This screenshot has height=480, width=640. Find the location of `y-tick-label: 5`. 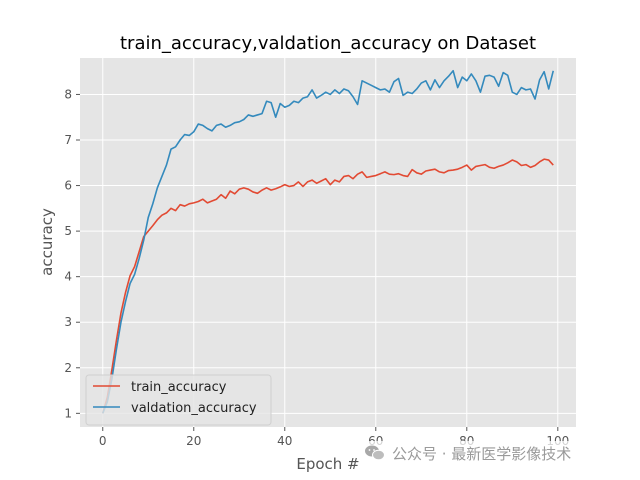

y-tick-label: 5 is located at coordinates (68, 231).